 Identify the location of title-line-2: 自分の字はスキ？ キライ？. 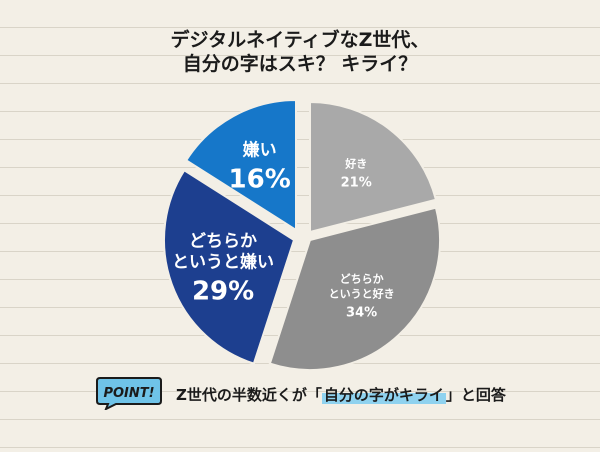
(300, 64).